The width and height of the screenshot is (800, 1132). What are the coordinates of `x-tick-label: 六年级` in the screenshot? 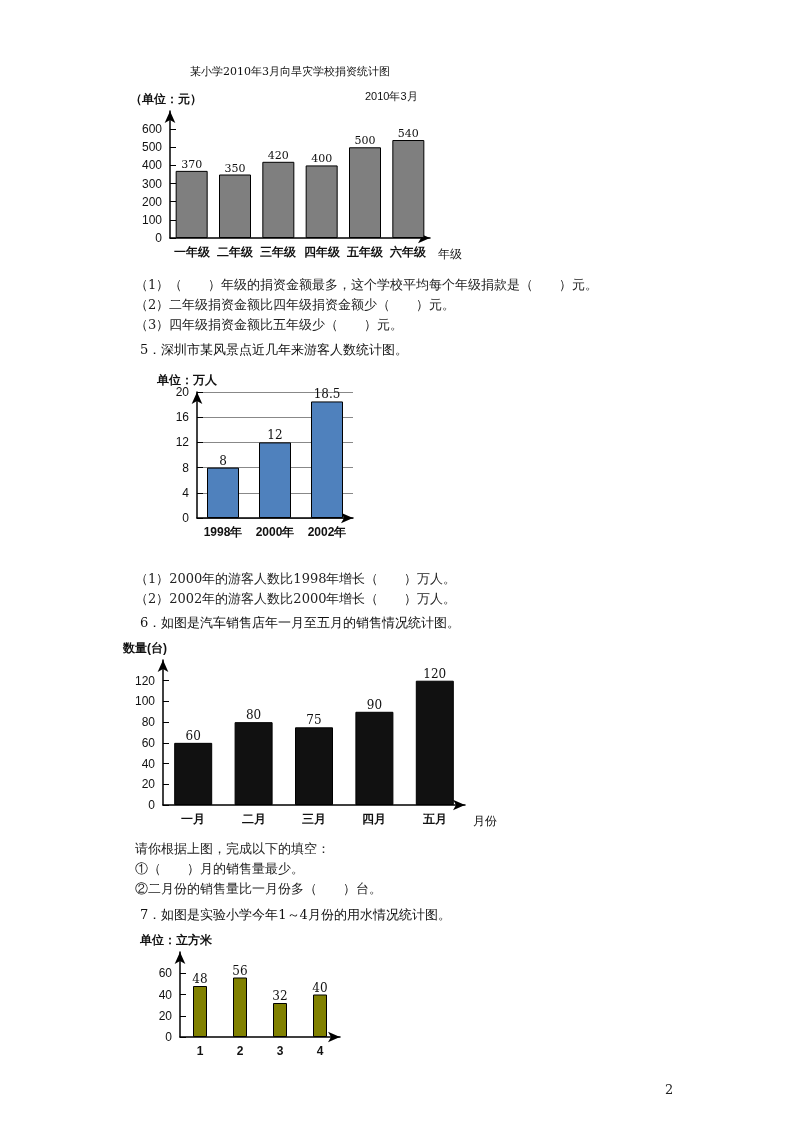 It's located at (408, 252).